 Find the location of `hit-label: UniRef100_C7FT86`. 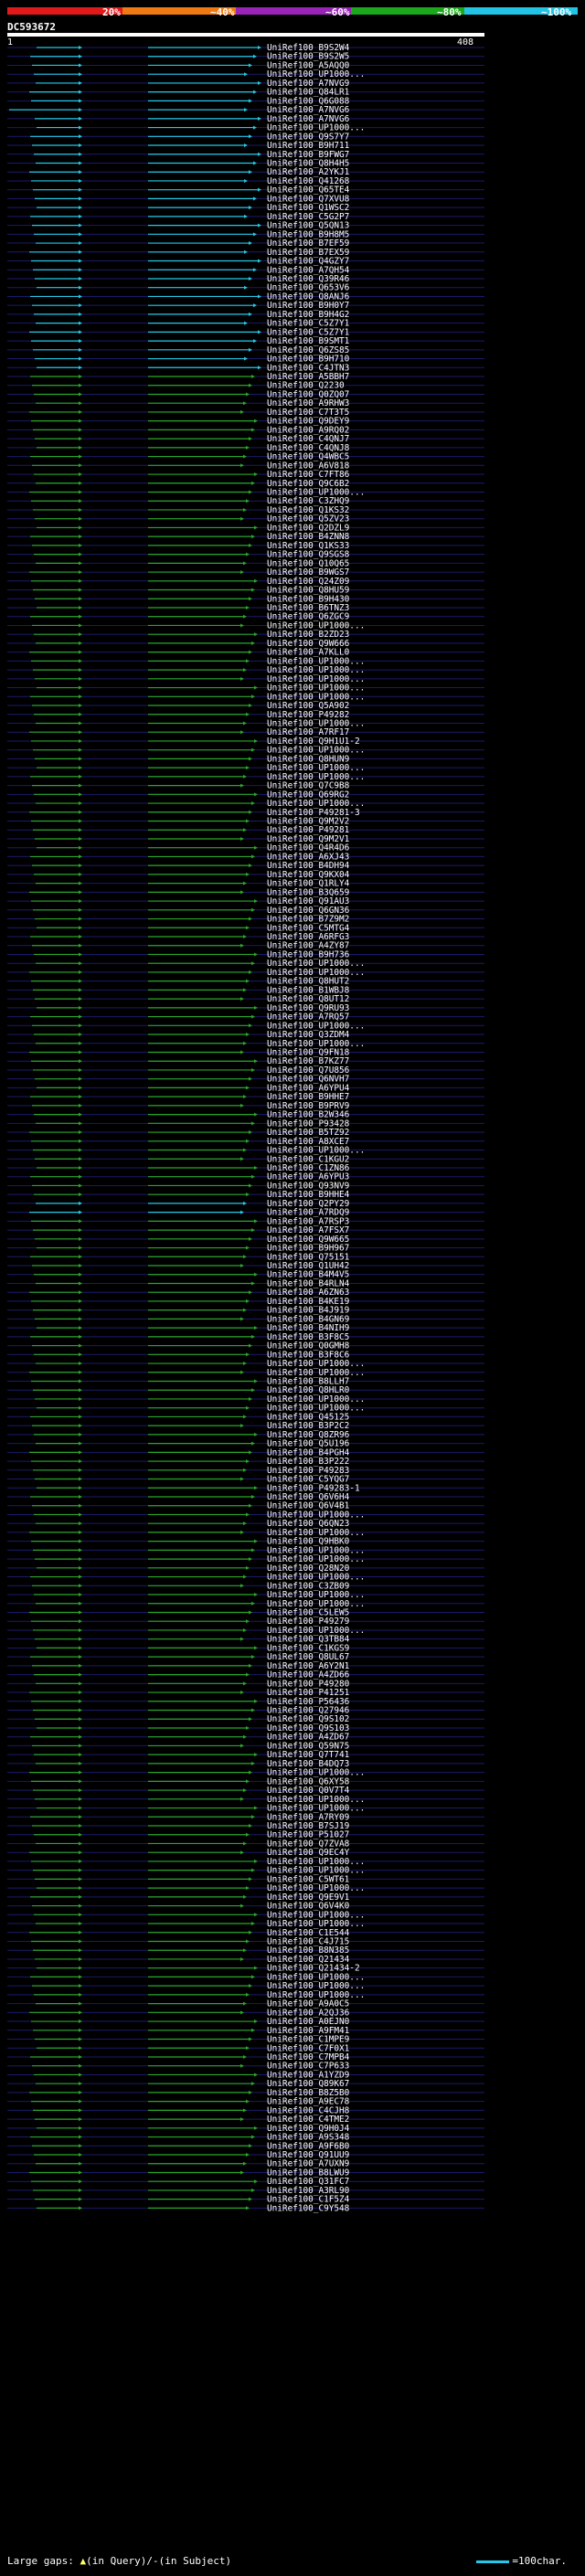

hit-label: UniRef100_C7FT86 is located at coordinates (309, 475).